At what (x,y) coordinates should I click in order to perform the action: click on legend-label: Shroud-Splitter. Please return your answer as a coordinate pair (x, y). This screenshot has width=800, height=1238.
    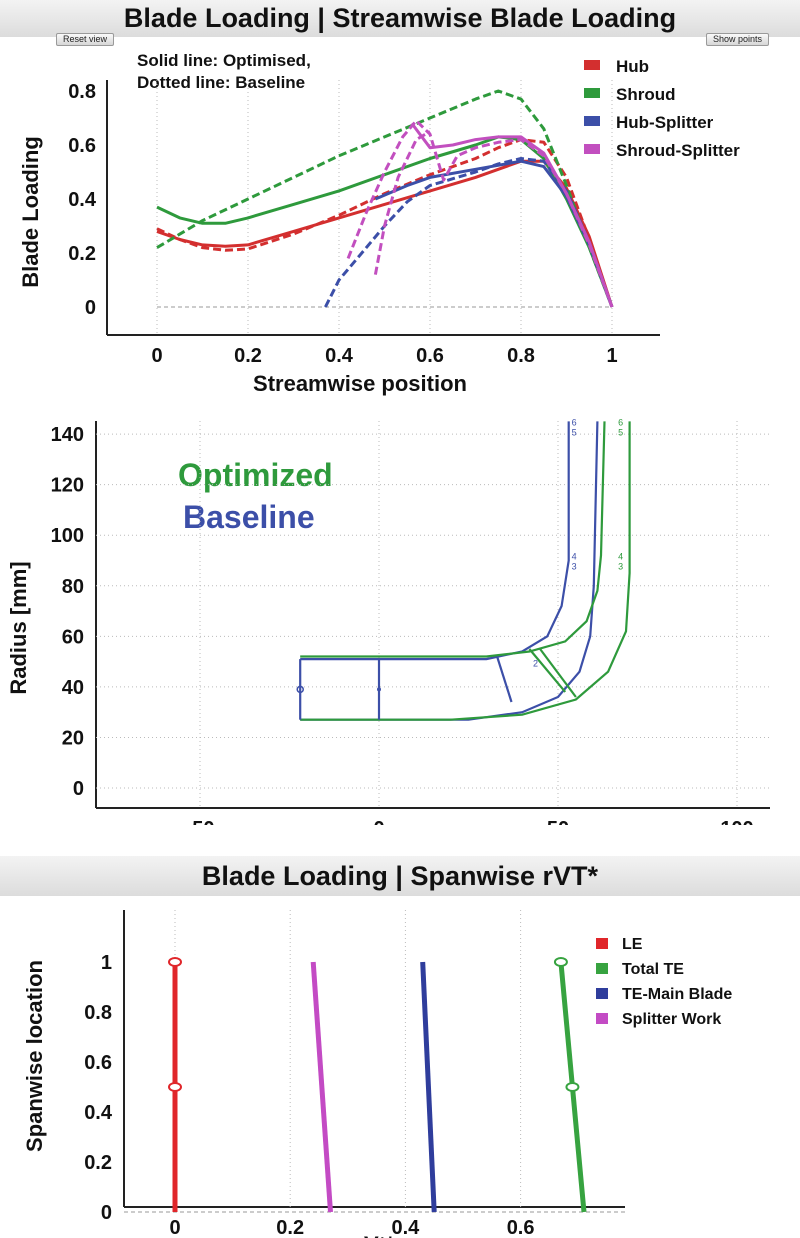
    Looking at the image, I should click on (678, 150).